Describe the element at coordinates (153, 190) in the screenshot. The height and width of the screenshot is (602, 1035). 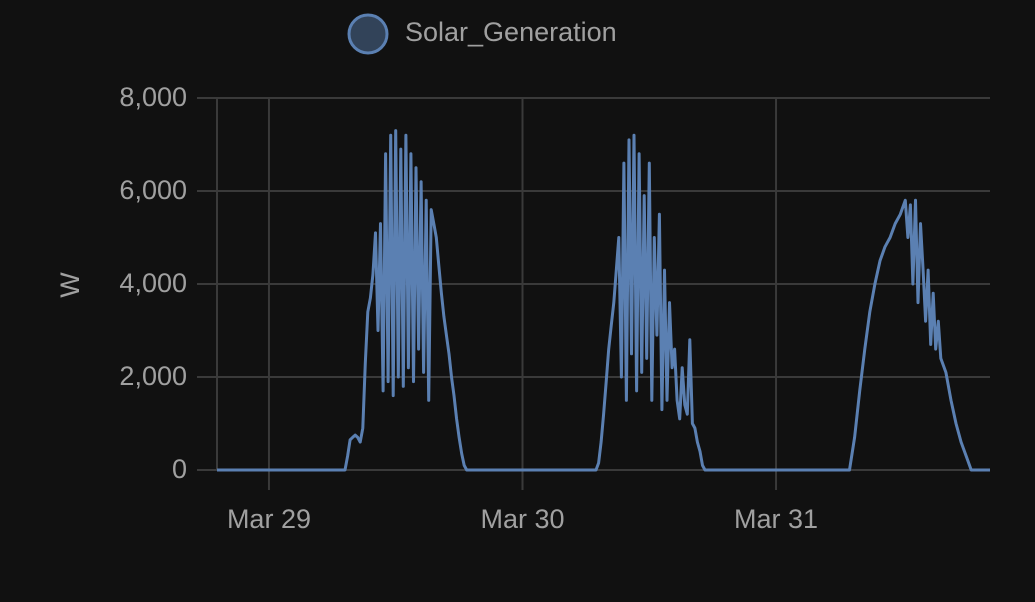
I see `y-tick-label: 6,000` at that location.